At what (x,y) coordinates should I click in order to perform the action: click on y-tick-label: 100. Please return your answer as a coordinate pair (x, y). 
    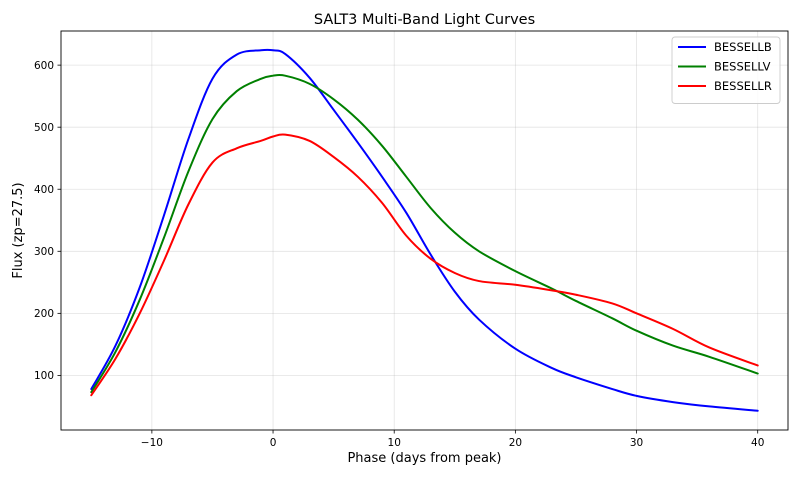
    Looking at the image, I should click on (44, 376).